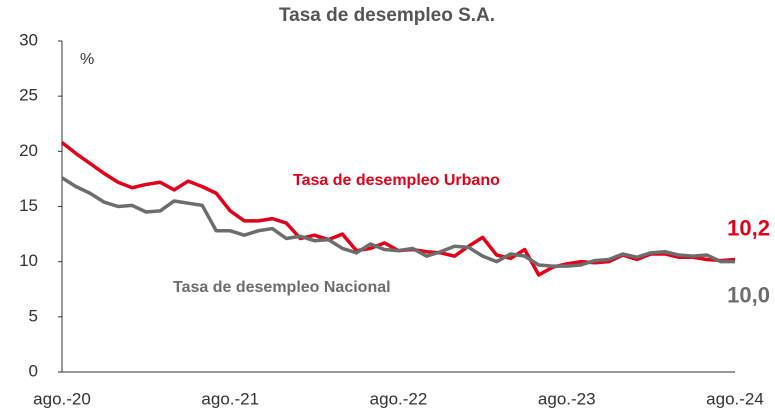 This screenshot has width=775, height=411. I want to click on y-tick-label: 20, so click(28, 150).